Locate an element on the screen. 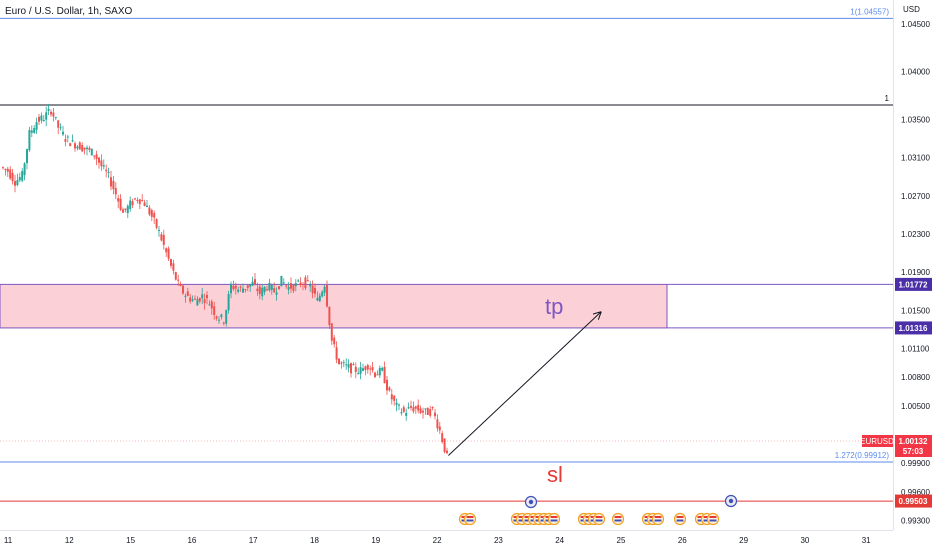  price-tag-bg is located at coordinates (913, 328).